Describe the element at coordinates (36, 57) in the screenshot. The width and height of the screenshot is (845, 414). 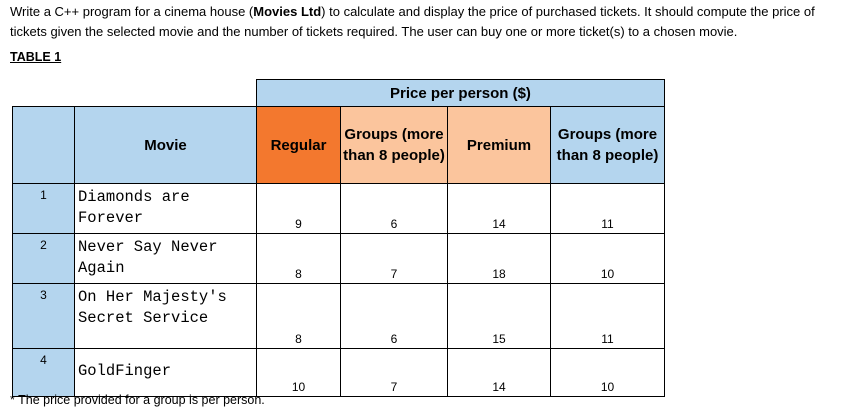
I see `table-heading: TABLE 1` at that location.